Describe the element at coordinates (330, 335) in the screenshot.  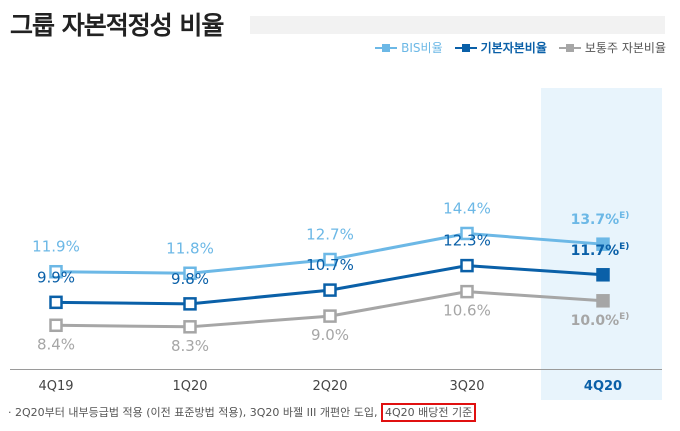
I see `data-label-common: 9.0%` at that location.